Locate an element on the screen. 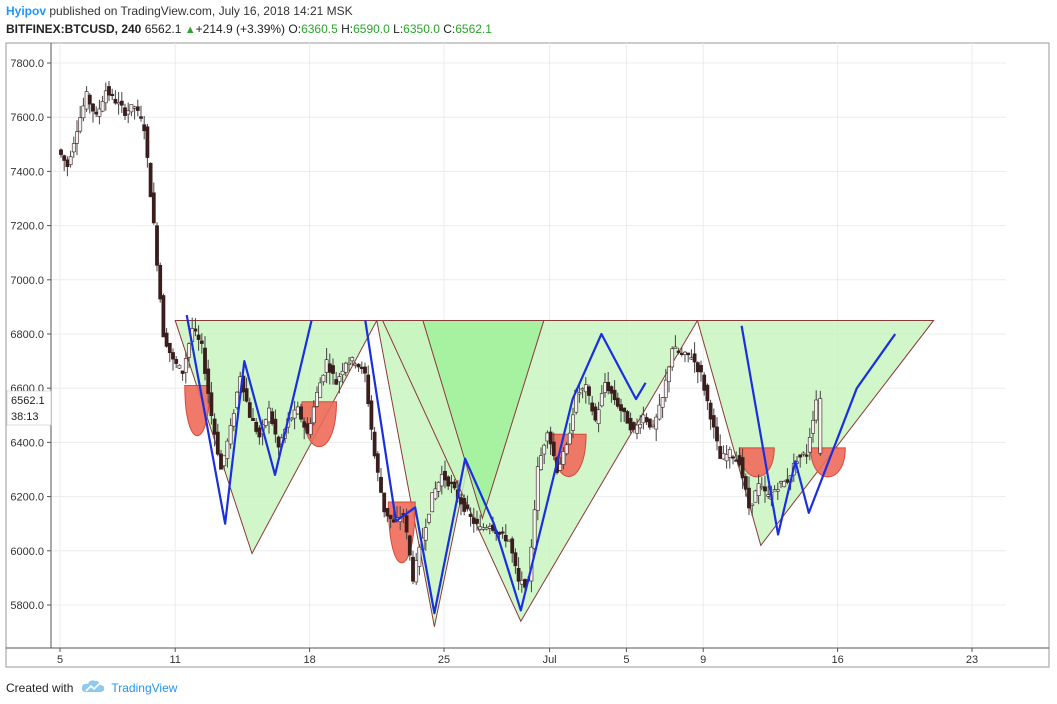 This screenshot has width=1057, height=704. symbol-label: BITFINEX:BTCUSD, 240 is located at coordinates (74, 29).